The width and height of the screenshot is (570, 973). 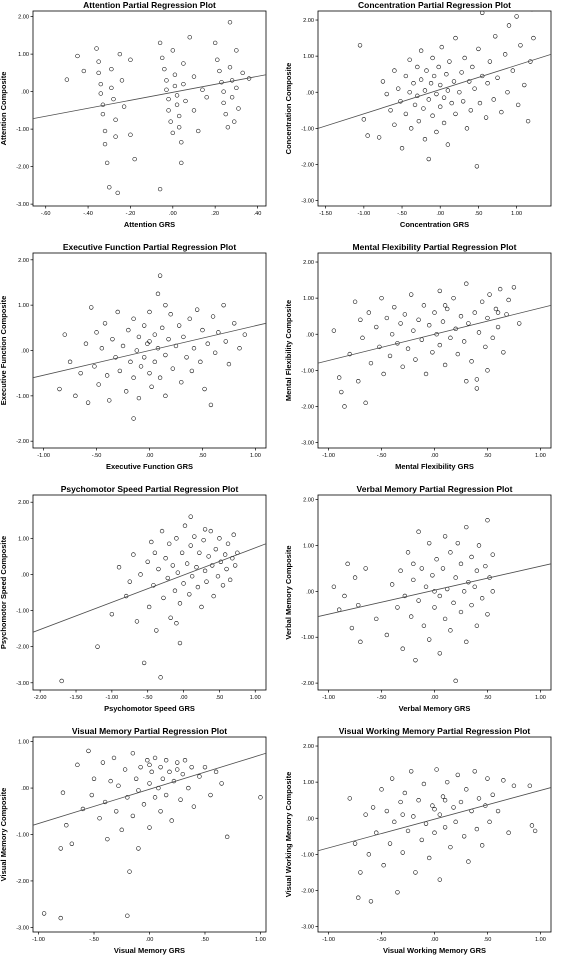 I want to click on x-tick-label: -1.50, so click(x=325, y=214).